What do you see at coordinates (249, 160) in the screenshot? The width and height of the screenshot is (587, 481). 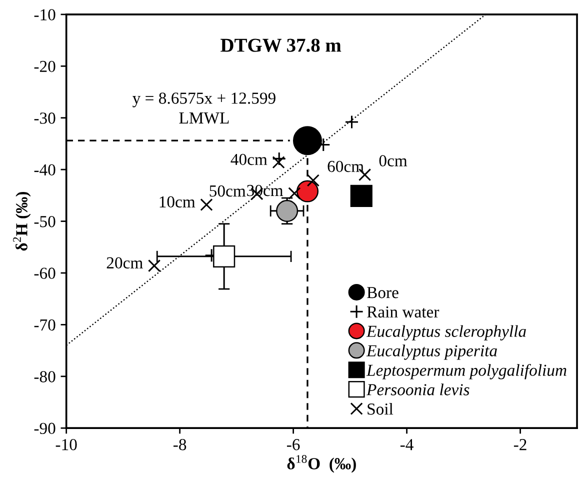 I see `annotation: 40cm` at bounding box center [249, 160].